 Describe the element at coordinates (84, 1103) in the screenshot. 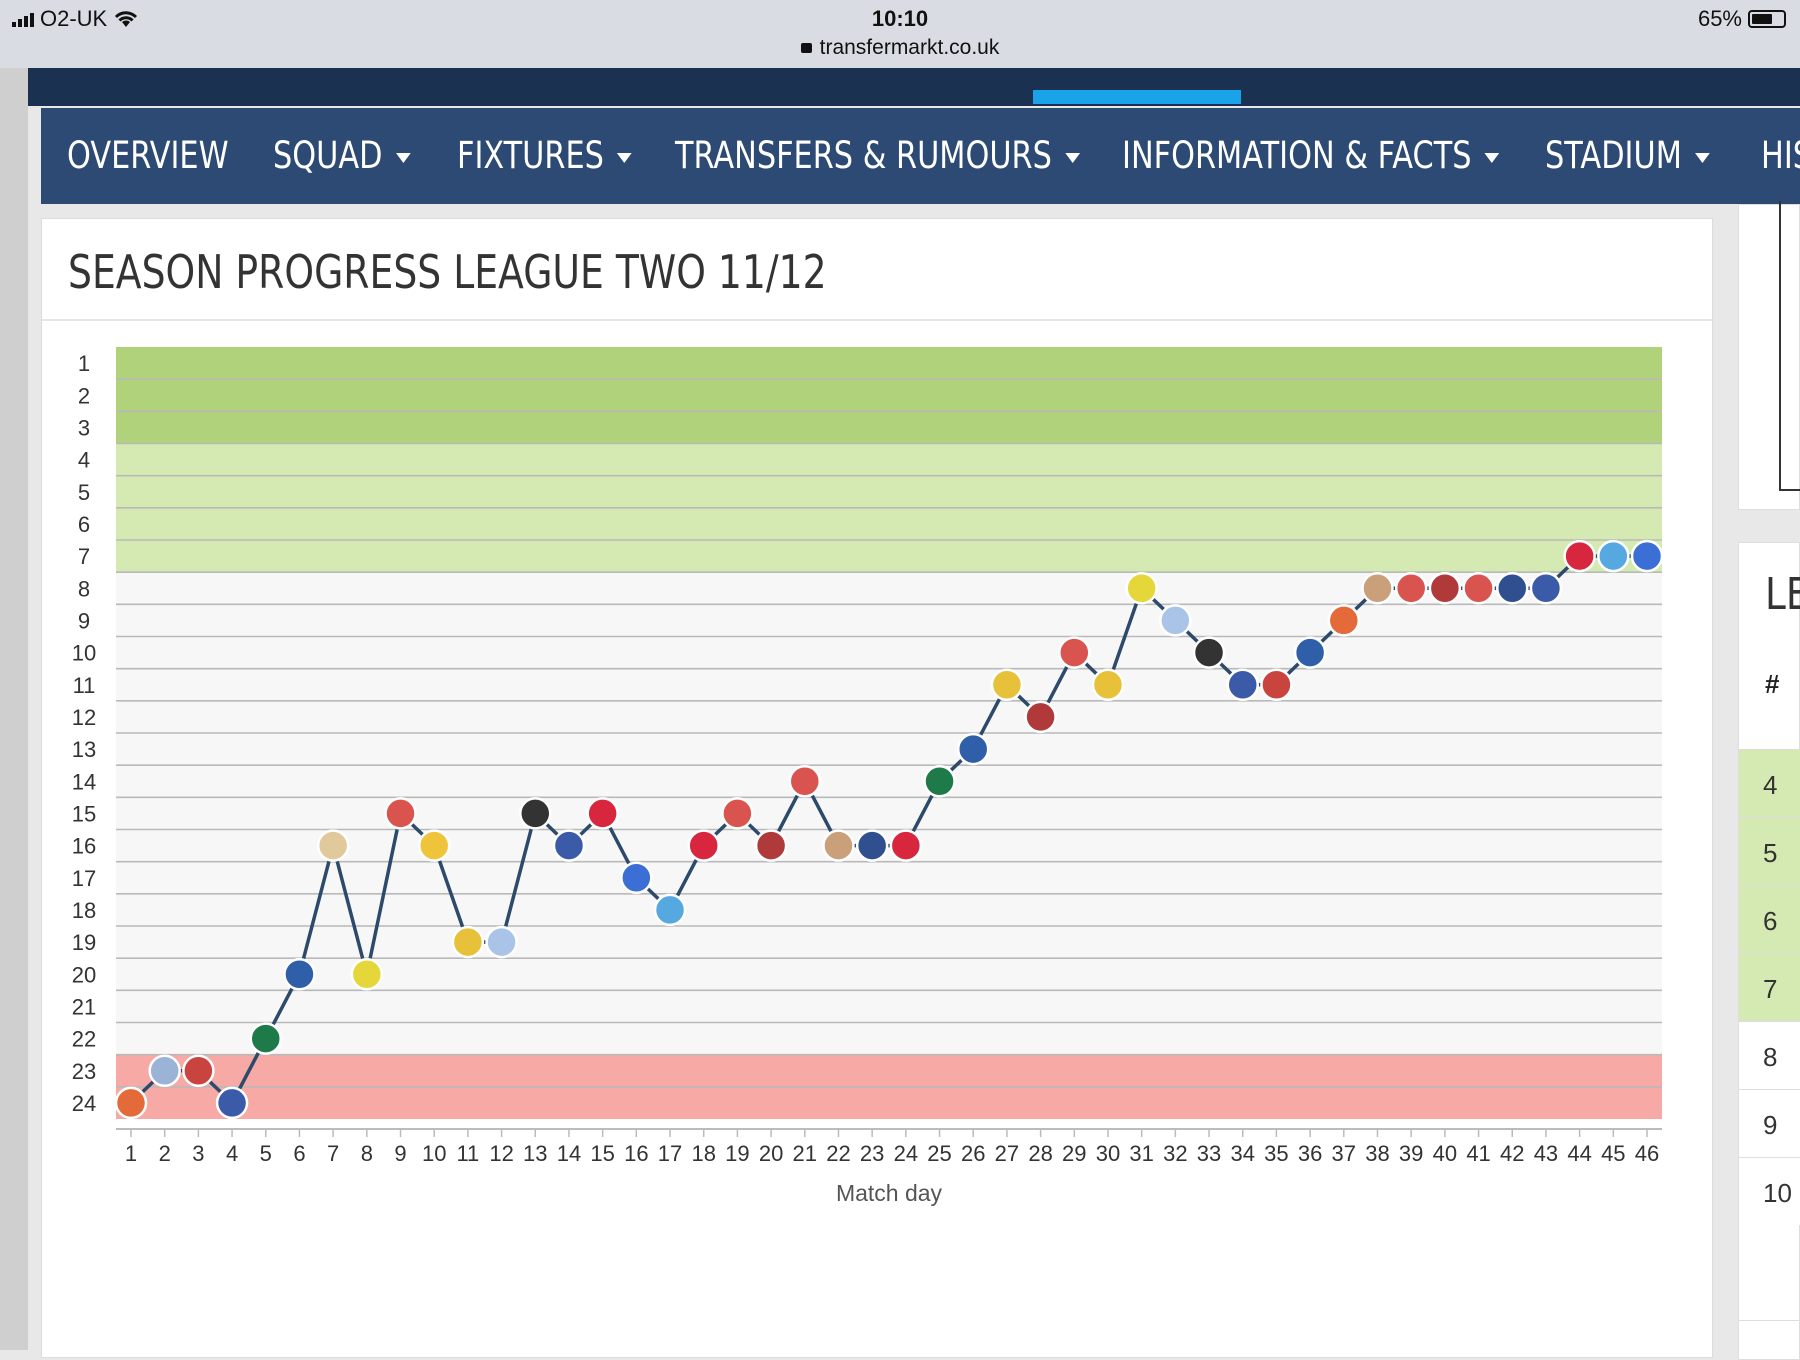

I see `y-tick-label: 24` at that location.